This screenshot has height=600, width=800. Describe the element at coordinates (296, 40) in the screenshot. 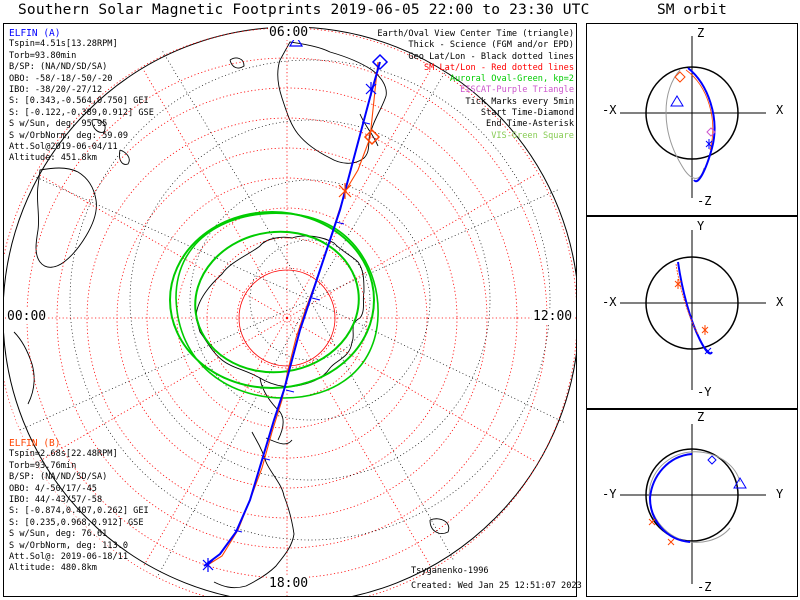

I see `view-center-triangle` at that location.